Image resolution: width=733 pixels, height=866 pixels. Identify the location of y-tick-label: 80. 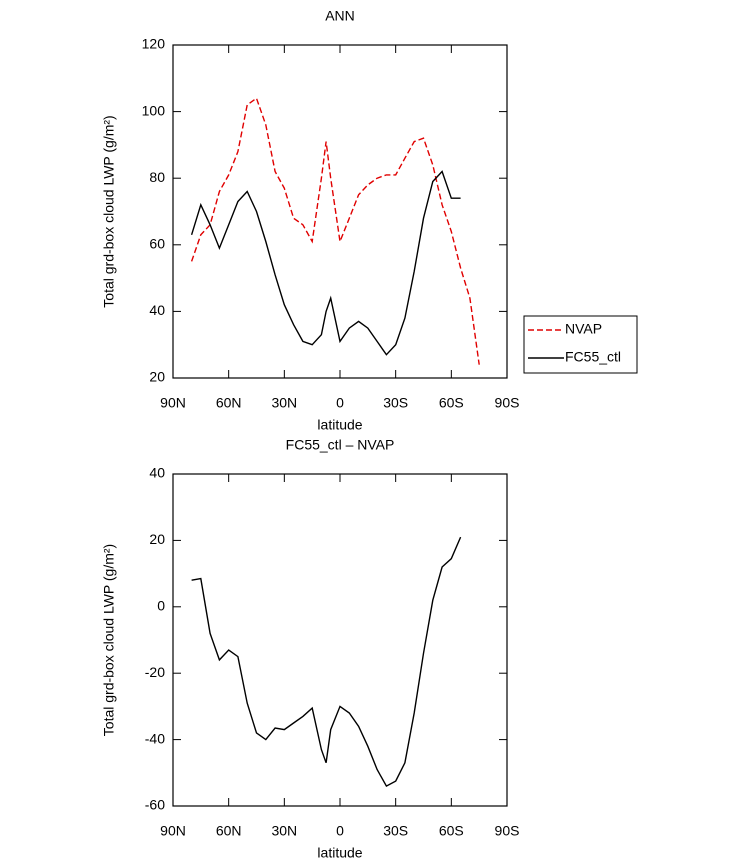
(157, 177).